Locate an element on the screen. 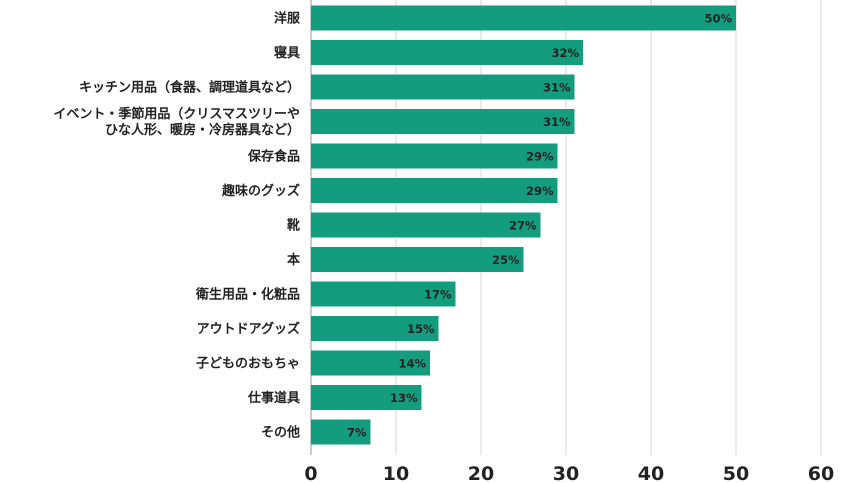  value-label-6: 27% is located at coordinates (523, 226).